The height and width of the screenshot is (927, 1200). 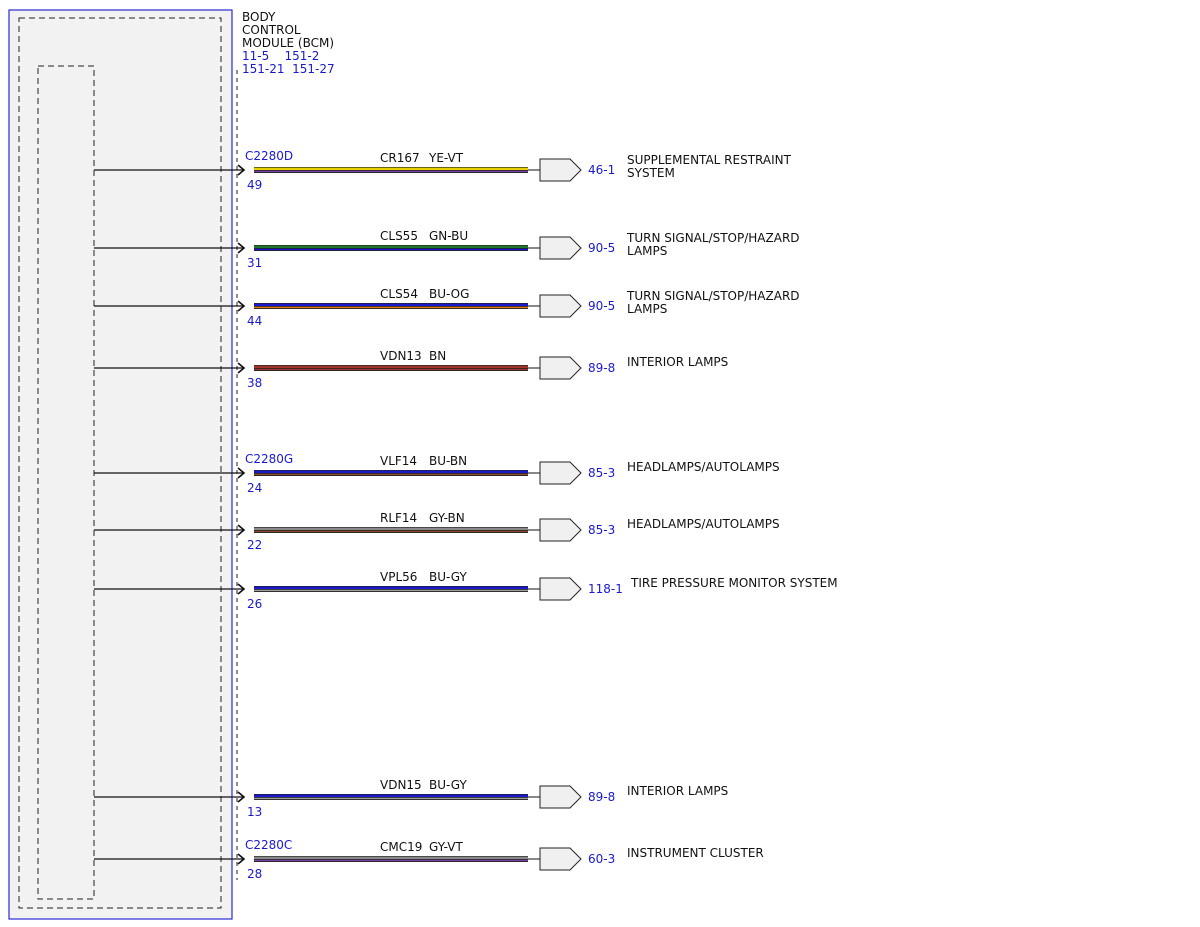 What do you see at coordinates (449, 294) in the screenshot?
I see `wire-color-code: BU-OG` at bounding box center [449, 294].